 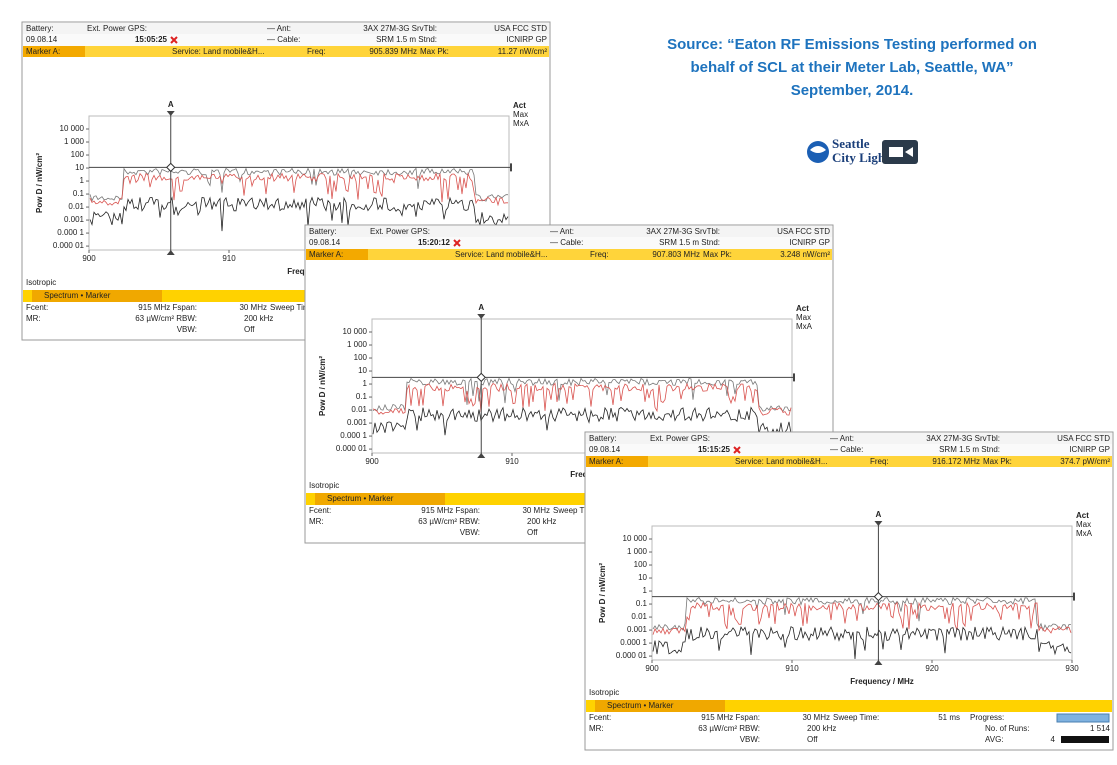 What do you see at coordinates (861, 157) in the screenshot?
I see `logo-text: City Light` at bounding box center [861, 157].